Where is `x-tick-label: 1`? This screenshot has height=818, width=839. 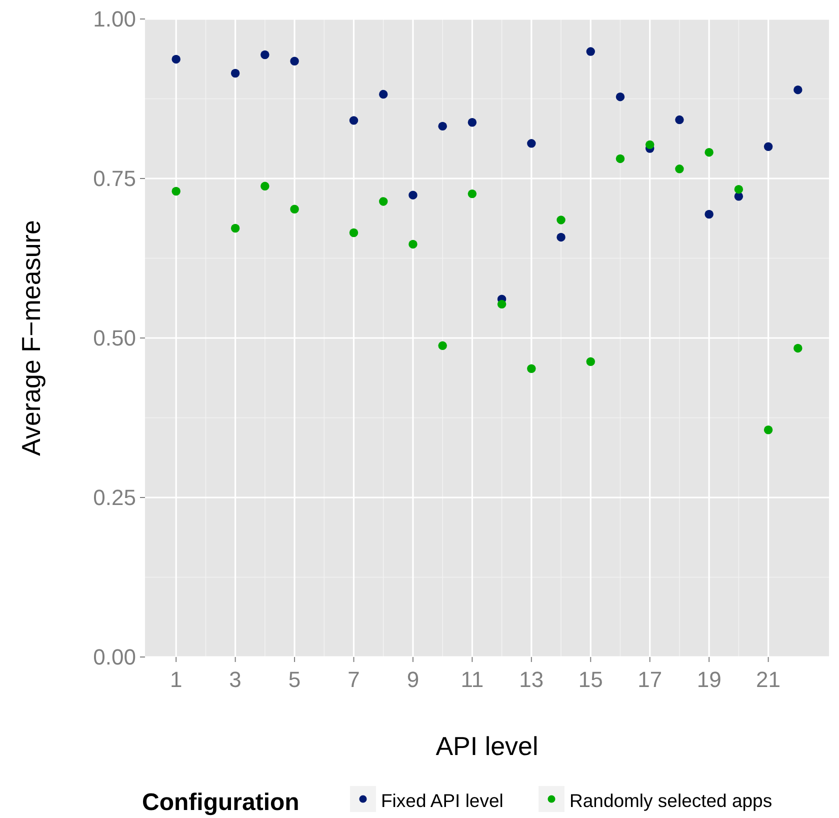
x-tick-label: 1 is located at coordinates (176, 679).